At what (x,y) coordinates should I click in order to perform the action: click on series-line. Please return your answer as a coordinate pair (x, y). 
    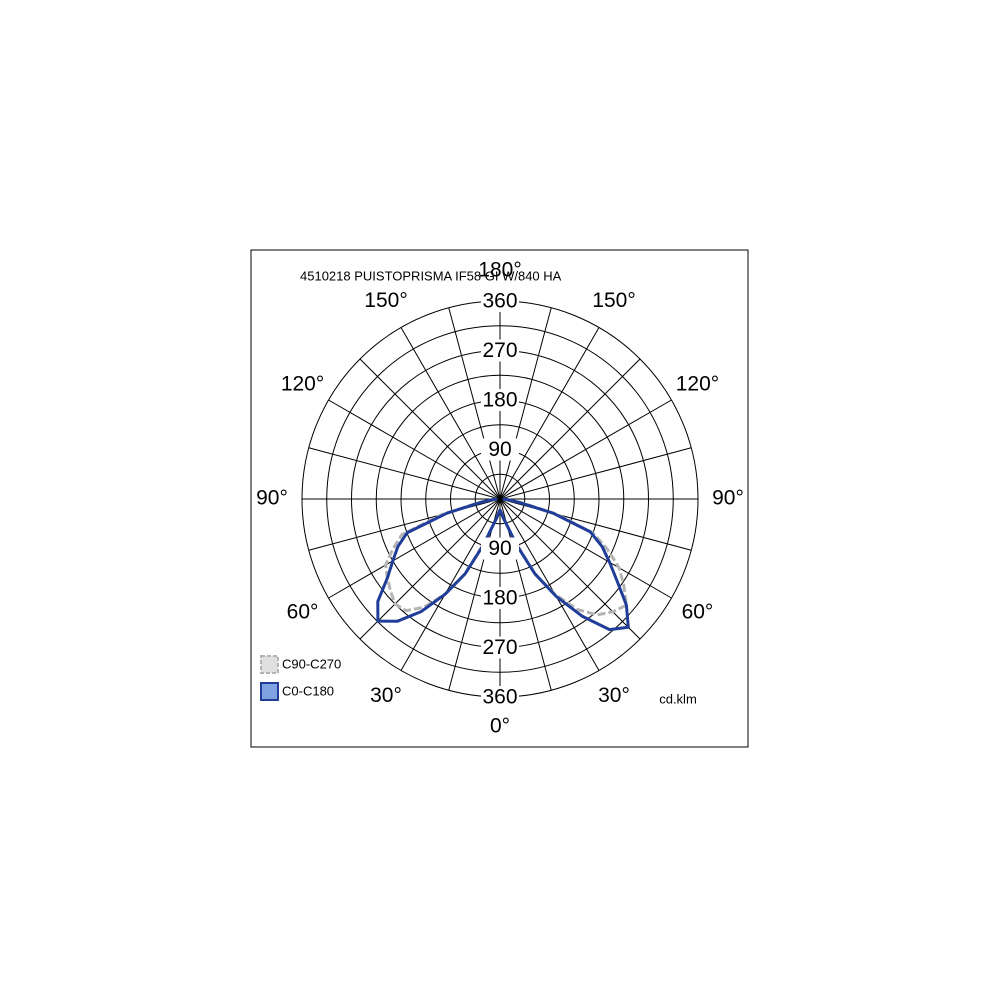
    Looking at the image, I should click on (503, 564).